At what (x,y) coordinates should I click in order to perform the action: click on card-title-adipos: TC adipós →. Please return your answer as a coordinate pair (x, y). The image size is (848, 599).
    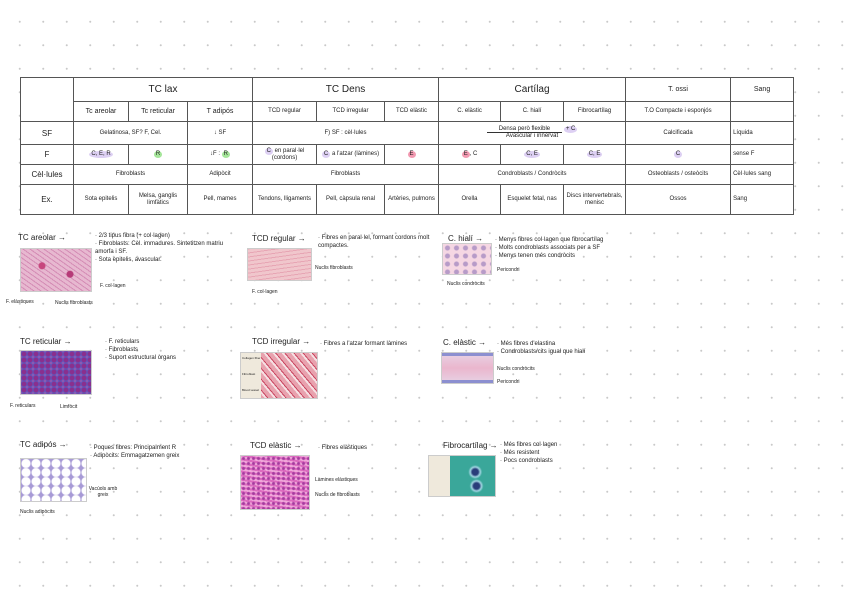
    Looking at the image, I should click on (43, 444).